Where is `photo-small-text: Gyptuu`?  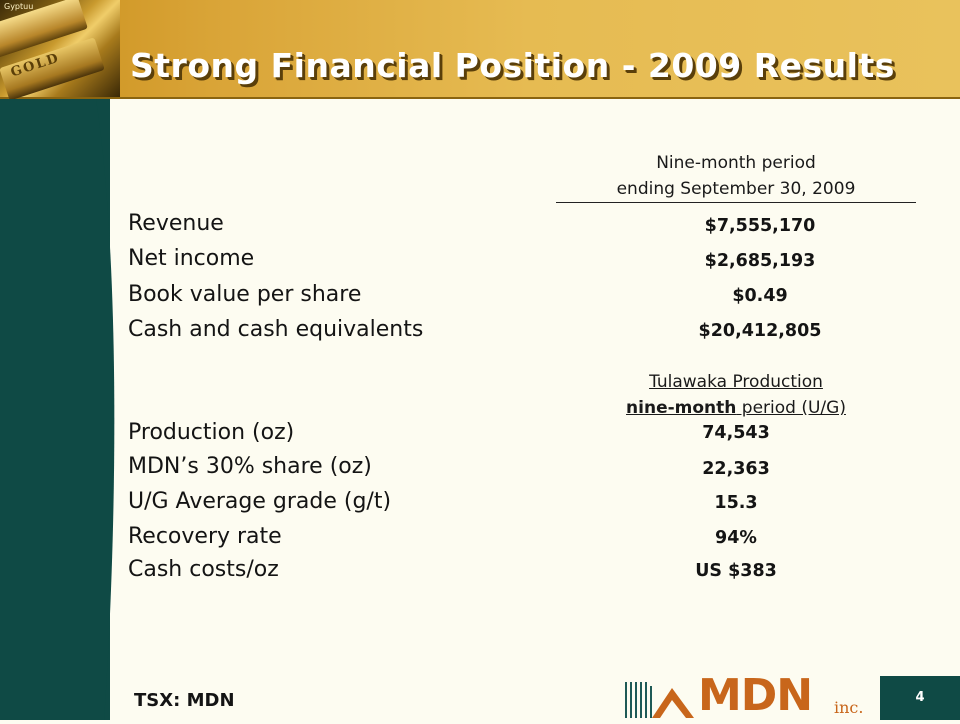 photo-small-text: Gyptuu is located at coordinates (19, 6).